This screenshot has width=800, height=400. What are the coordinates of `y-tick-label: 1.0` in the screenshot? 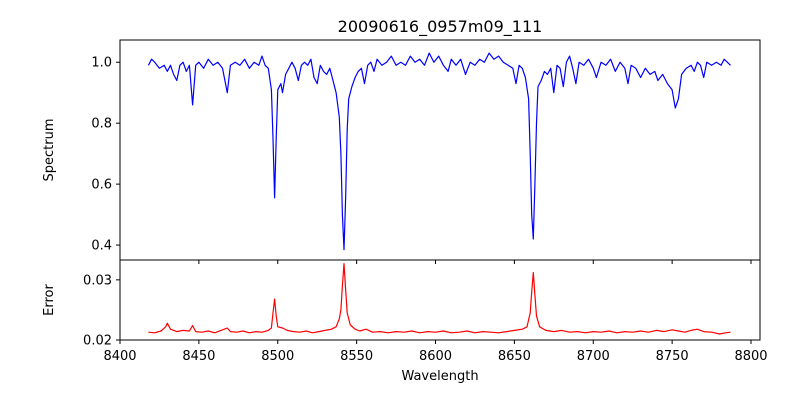 It's located at (101, 63).